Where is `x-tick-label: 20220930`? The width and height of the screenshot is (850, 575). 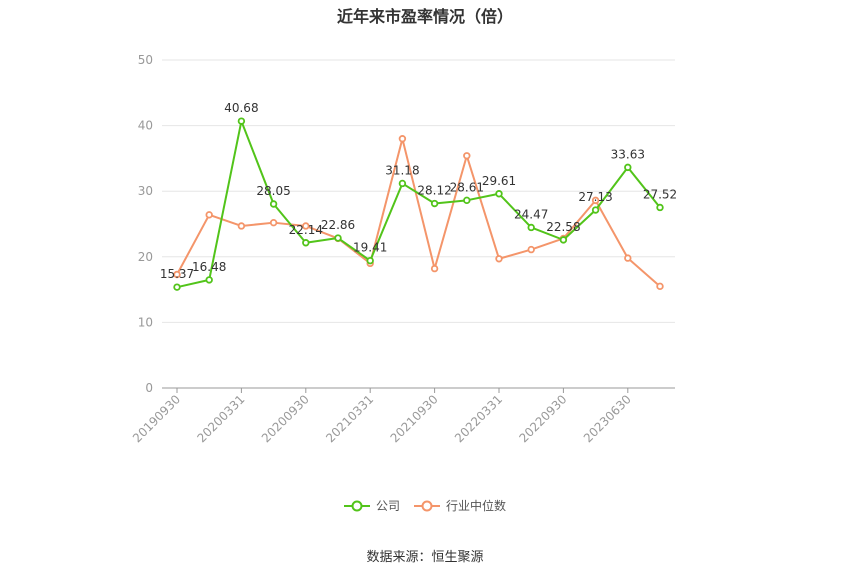 x-tick-label: 20220930 is located at coordinates (542, 418).